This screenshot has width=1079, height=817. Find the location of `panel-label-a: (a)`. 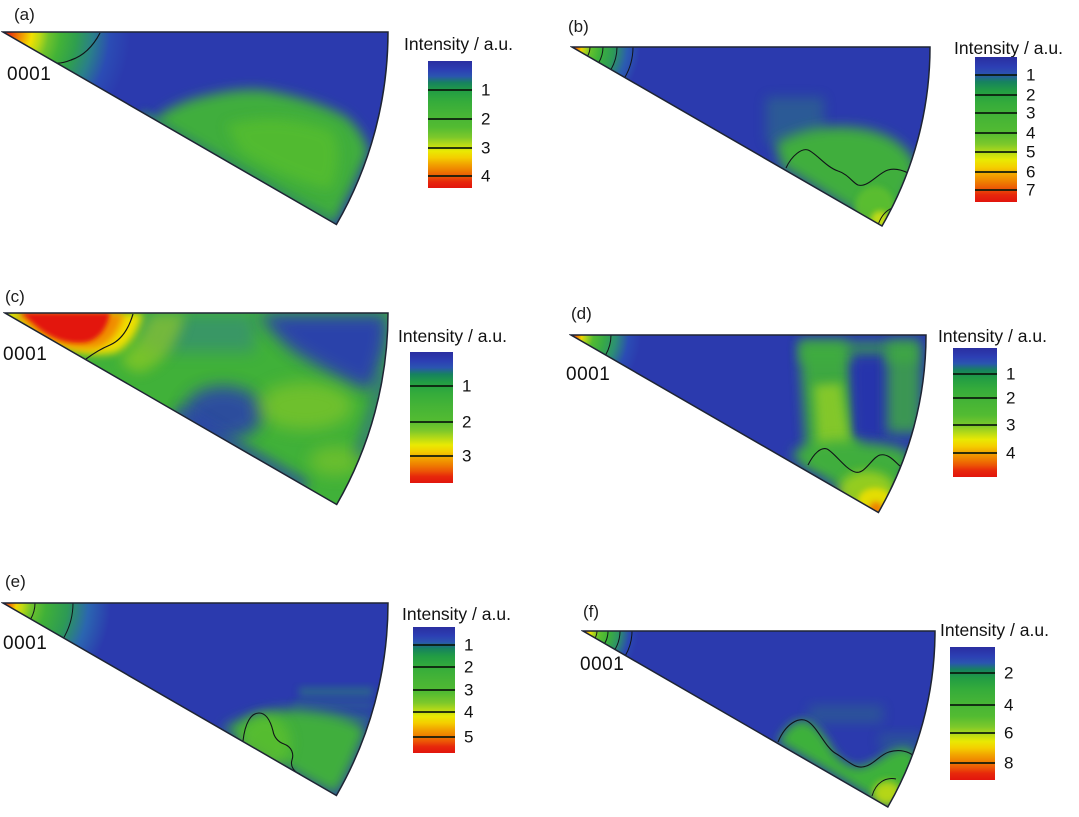

panel-label-a: (a) is located at coordinates (24, 14).